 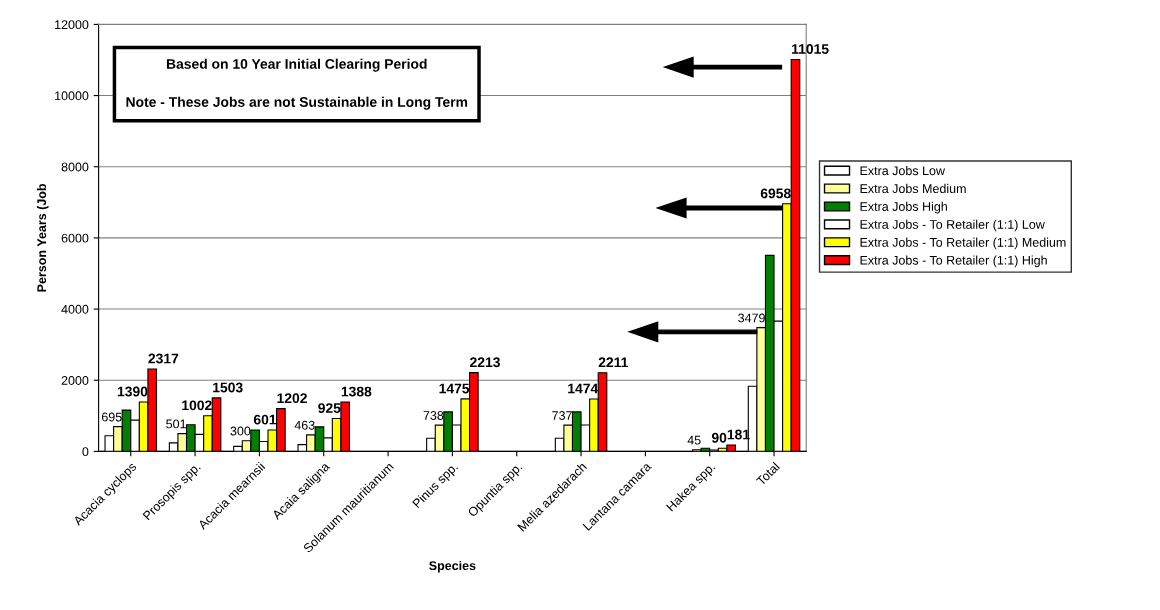 What do you see at coordinates (903, 170) in the screenshot?
I see `legend-label: Extra Jobs Low` at bounding box center [903, 170].